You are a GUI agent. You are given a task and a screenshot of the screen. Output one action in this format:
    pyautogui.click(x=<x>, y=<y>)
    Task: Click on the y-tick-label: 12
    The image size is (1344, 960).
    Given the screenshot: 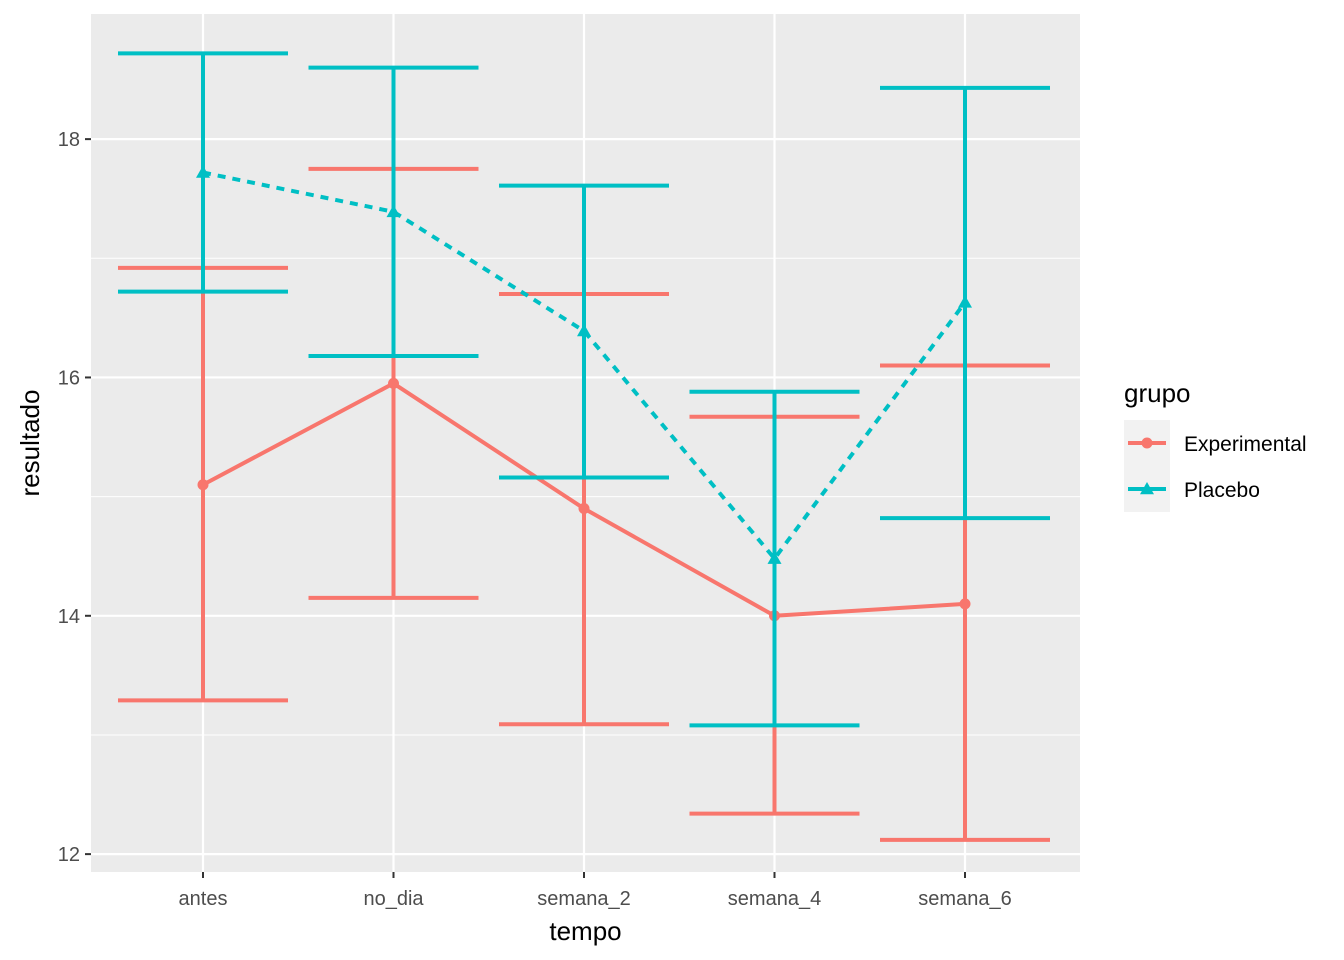 What is the action you would take?
    pyautogui.click(x=69, y=855)
    